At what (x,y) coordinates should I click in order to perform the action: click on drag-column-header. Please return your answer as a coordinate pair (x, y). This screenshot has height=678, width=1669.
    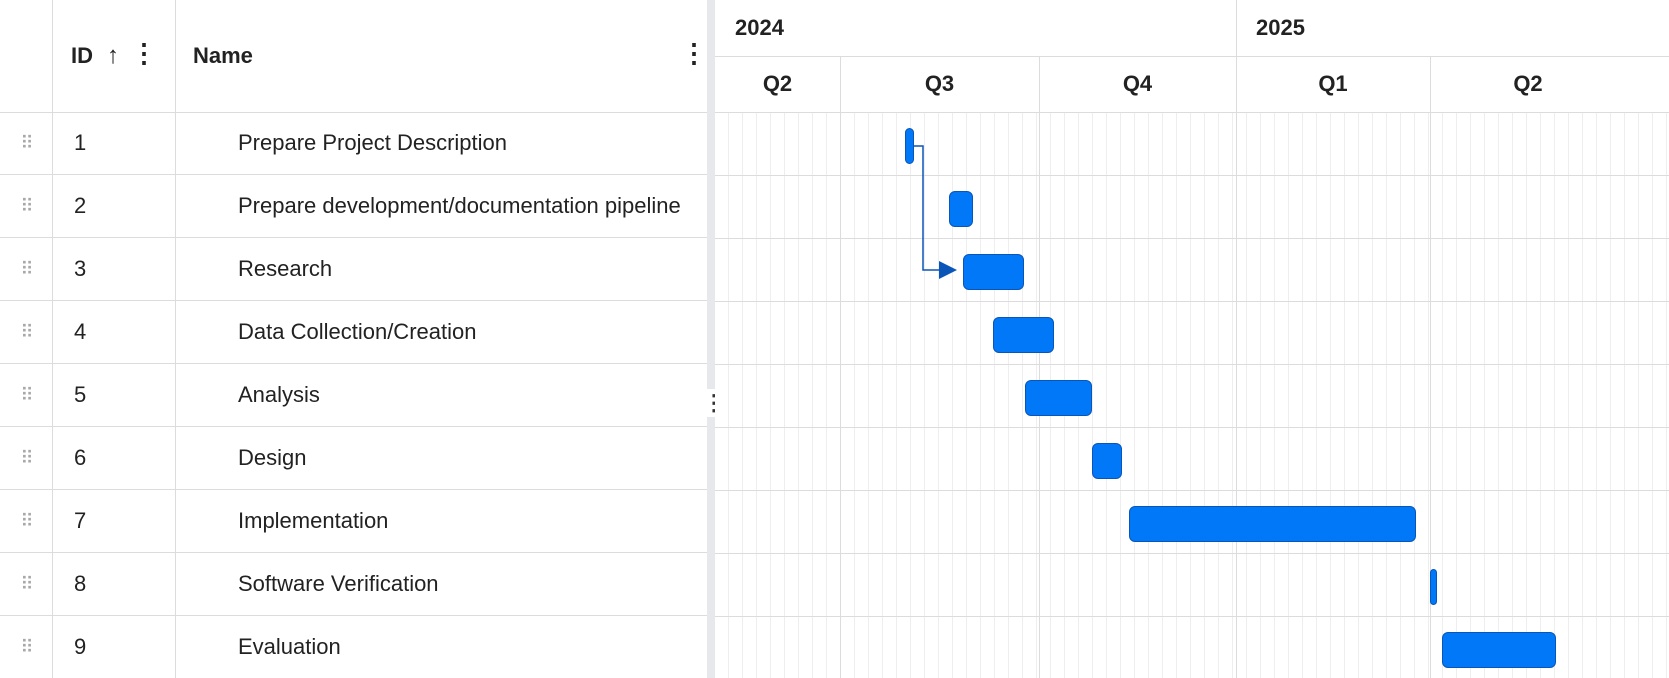
    Looking at the image, I should click on (26, 56).